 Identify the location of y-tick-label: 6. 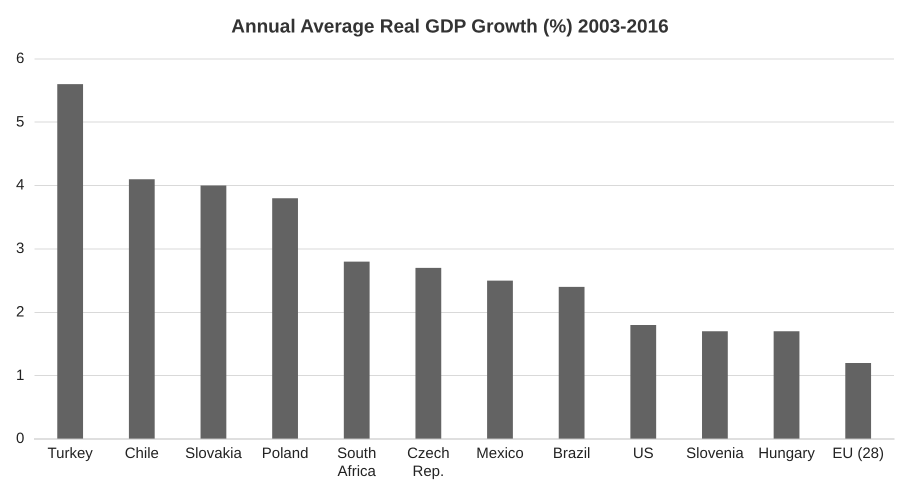
(20, 58).